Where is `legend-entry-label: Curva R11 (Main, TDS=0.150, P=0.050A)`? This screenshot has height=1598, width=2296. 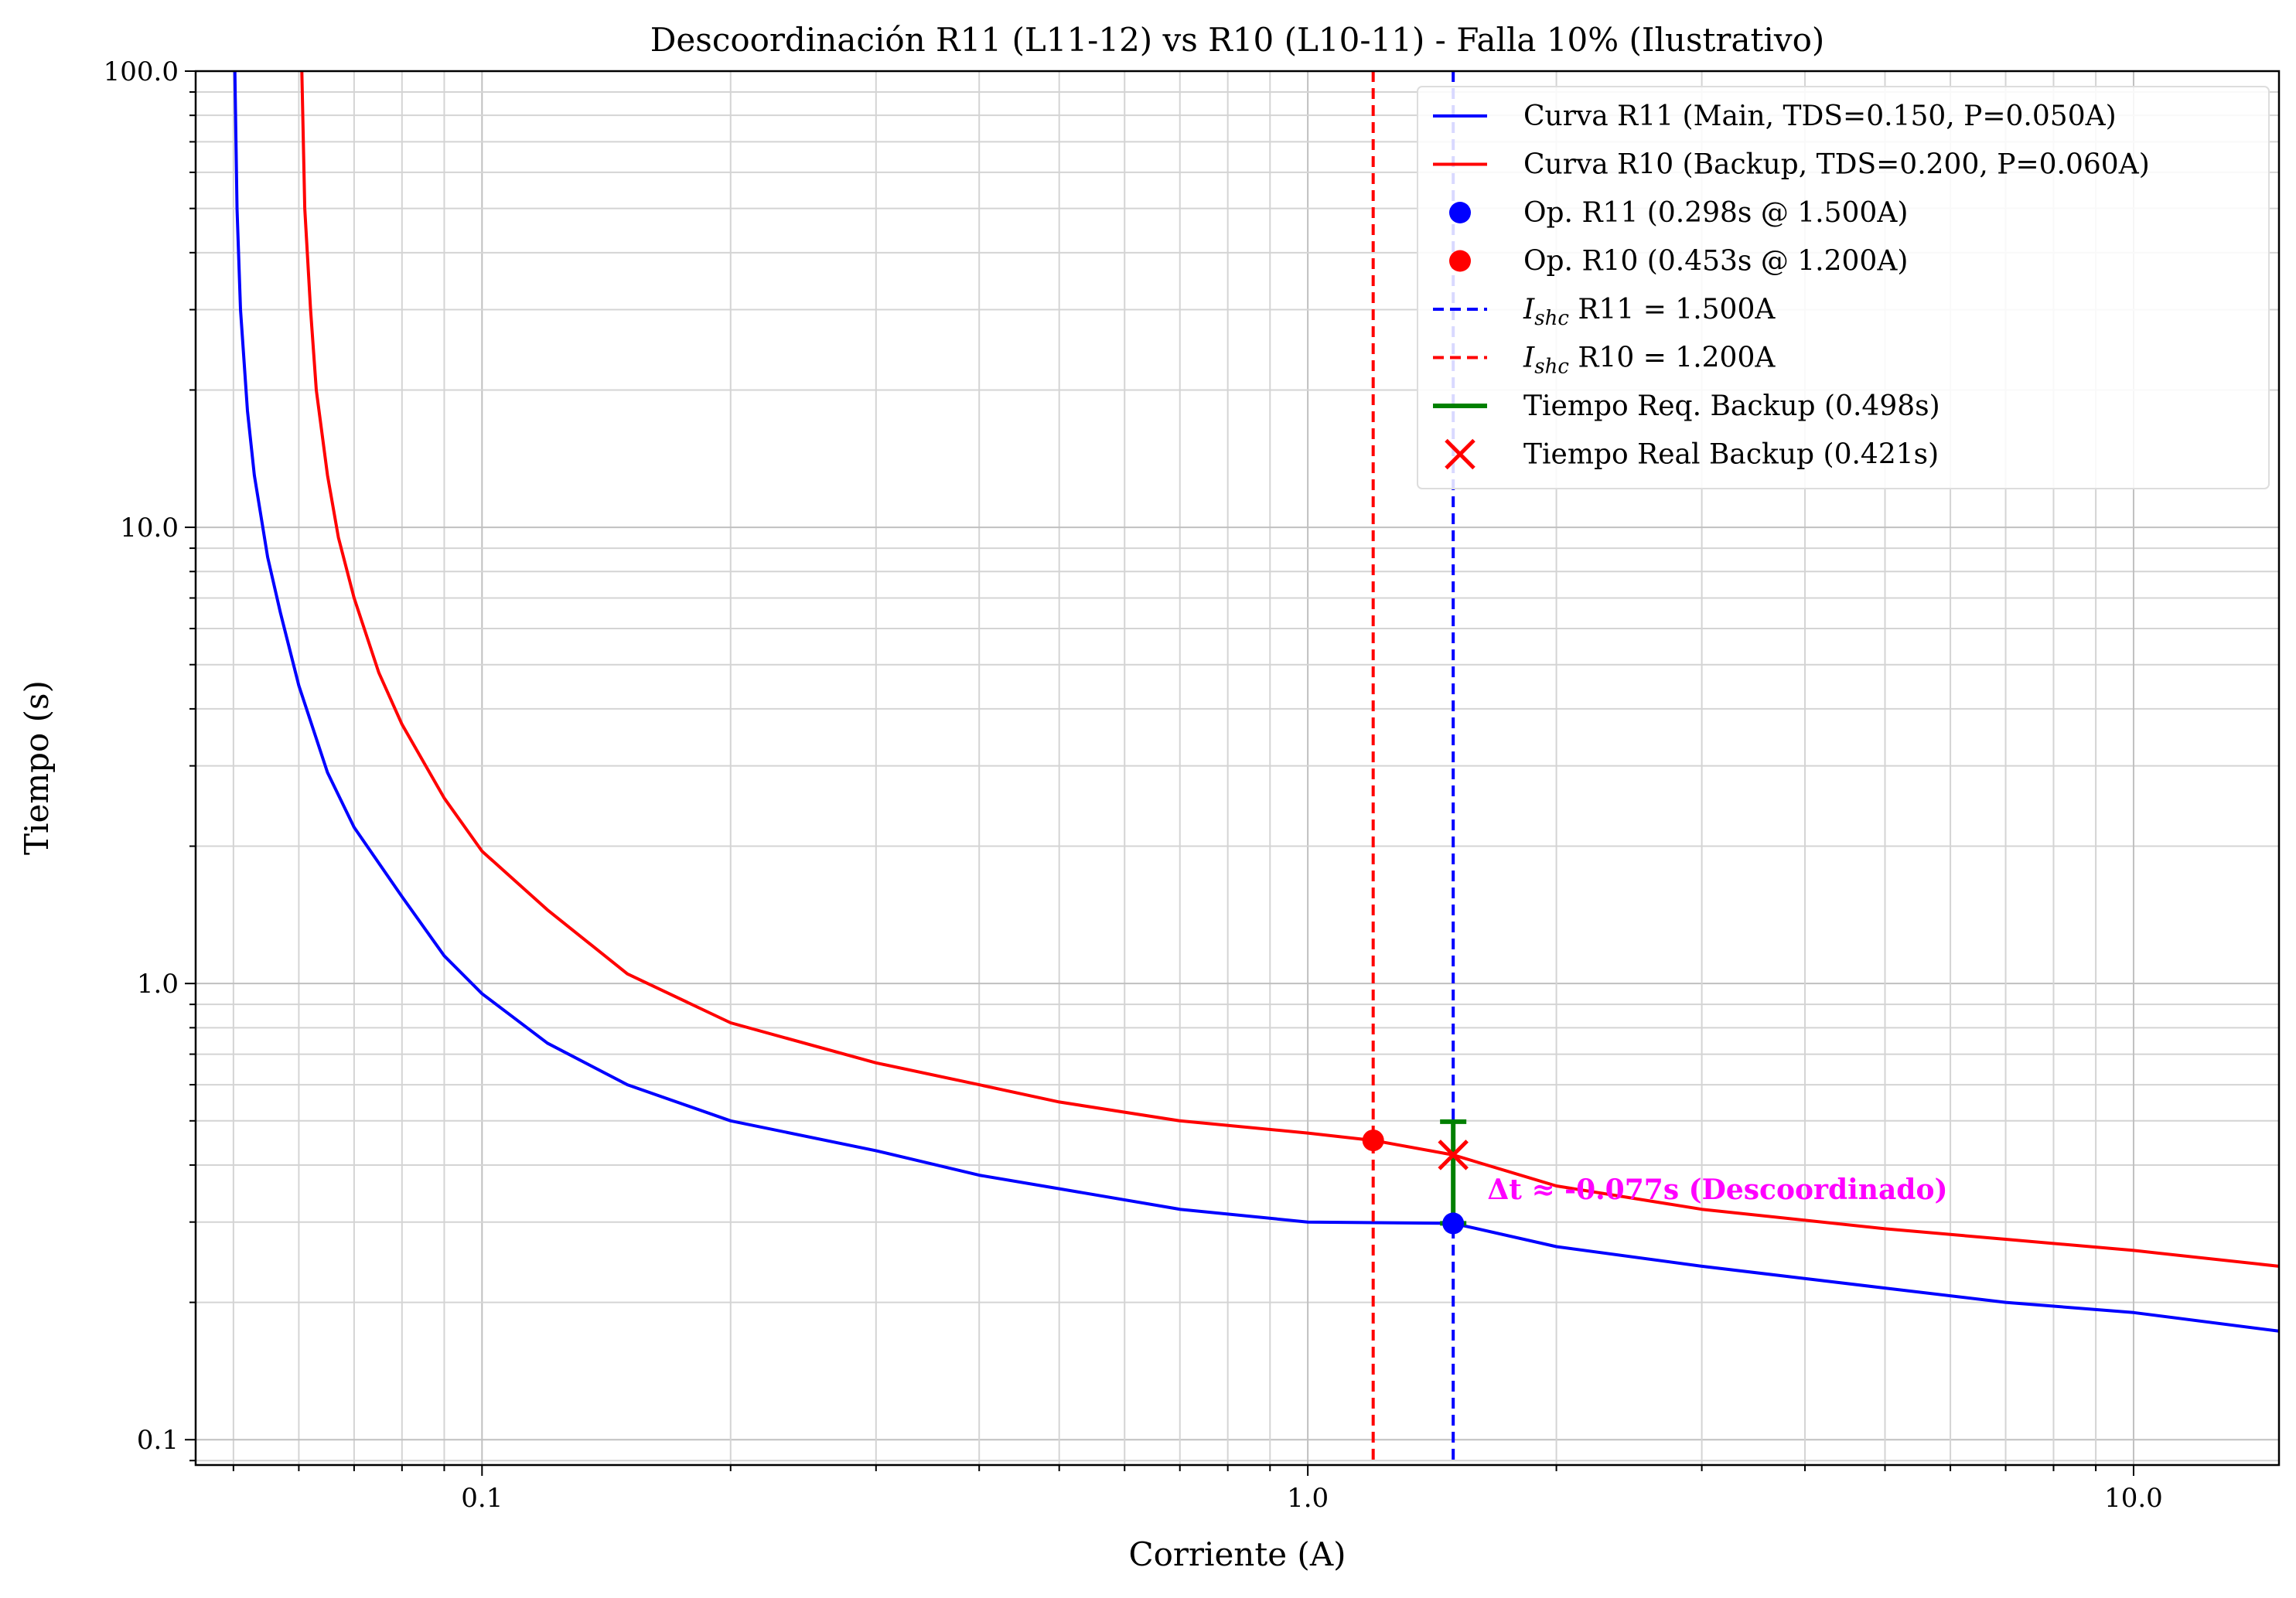 legend-entry-label: Curva R11 (Main, TDS=0.150, P=0.050A) is located at coordinates (1820, 116).